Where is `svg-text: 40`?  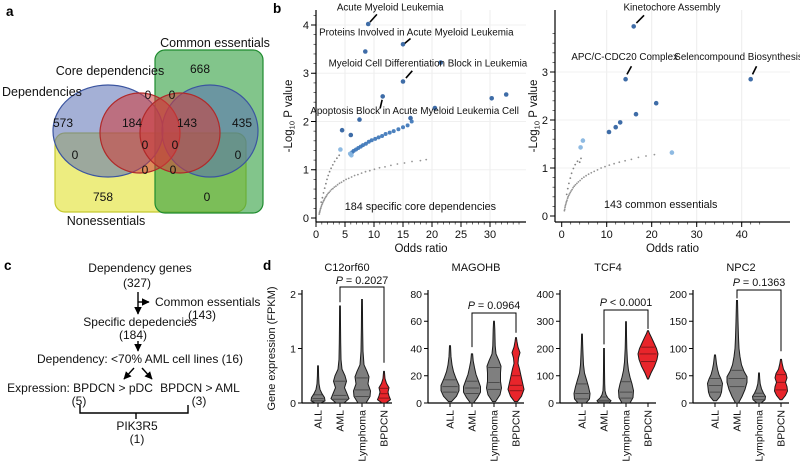
svg-text: 40 is located at coordinates (416, 349).